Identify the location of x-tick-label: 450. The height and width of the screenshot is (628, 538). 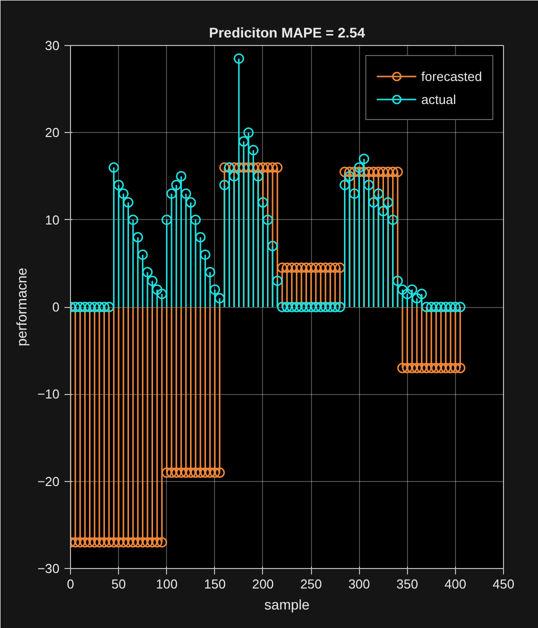
(503, 584).